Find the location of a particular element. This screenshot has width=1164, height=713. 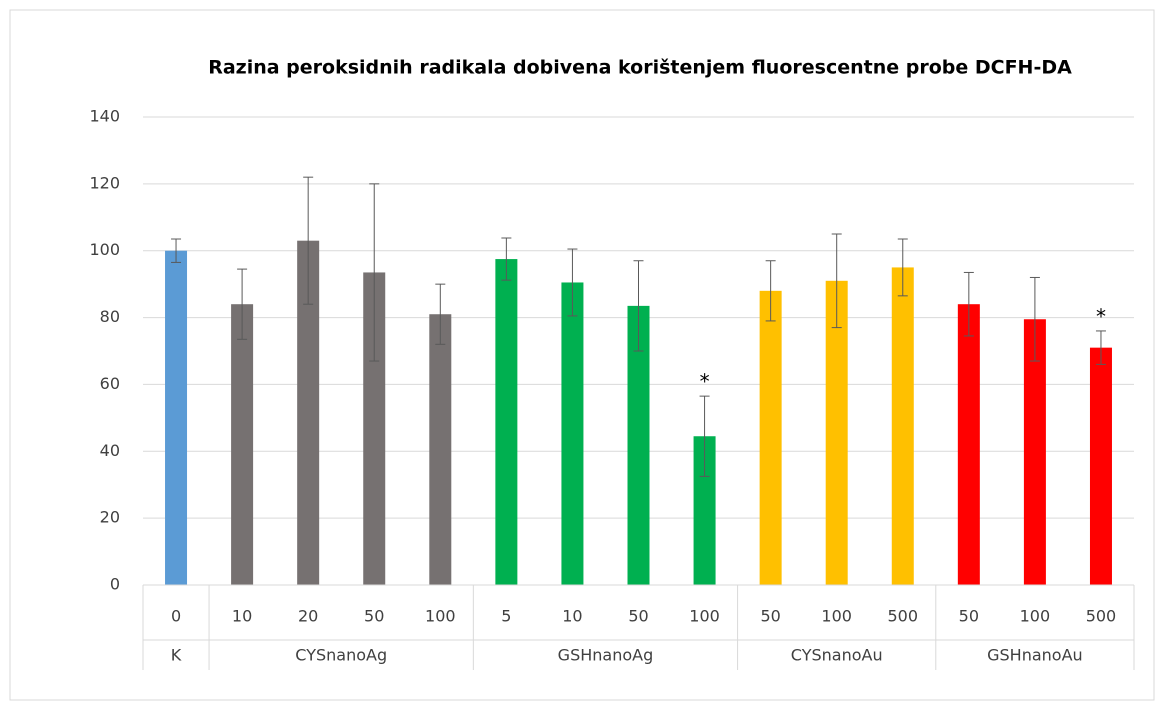

y-tick-label: 120 is located at coordinates (104, 182).